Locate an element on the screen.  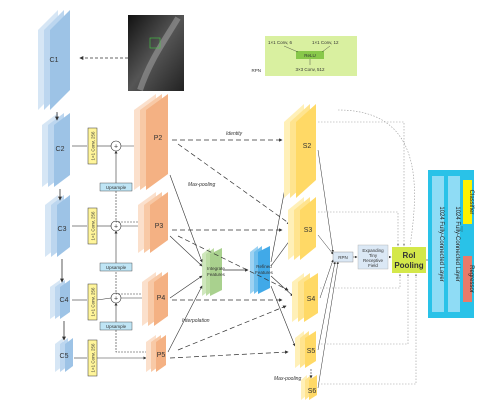
upsample-3-label: Upsample is located at coordinates (116, 187).